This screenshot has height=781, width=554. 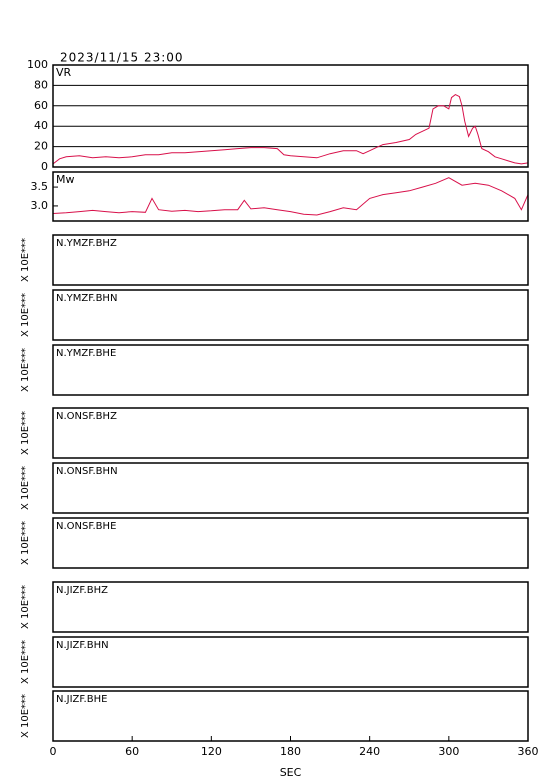 I want to click on x-tick-label: 360, so click(x=528, y=751).